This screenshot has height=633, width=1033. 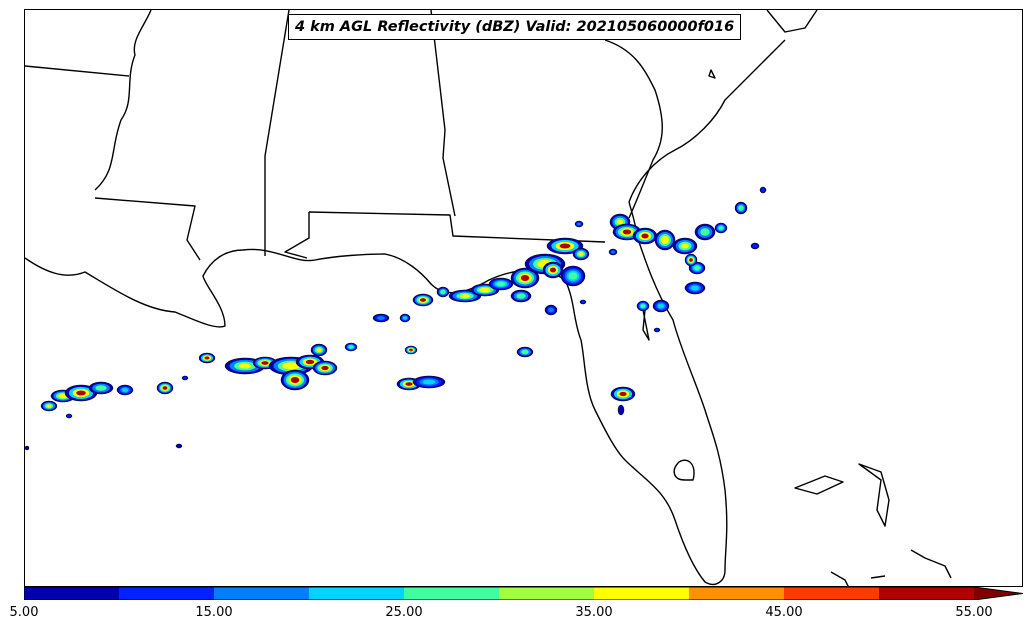 What do you see at coordinates (998, 593) in the screenshot?
I see `colorbar-extend-arrow` at bounding box center [998, 593].